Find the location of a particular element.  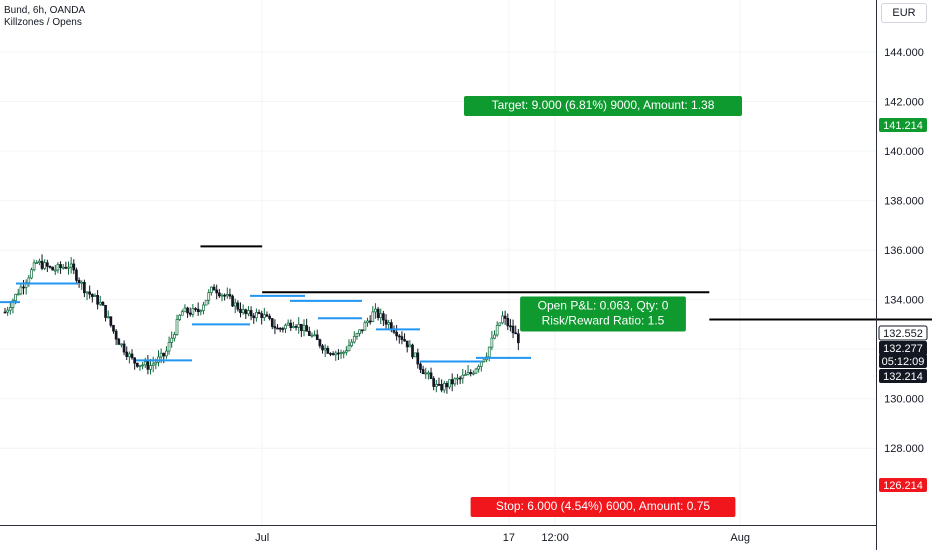

price-tag-last is located at coordinates (903, 348).